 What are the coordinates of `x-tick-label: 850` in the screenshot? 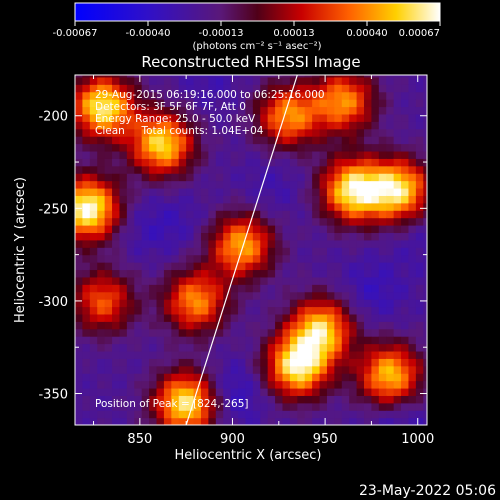 It's located at (139, 439).